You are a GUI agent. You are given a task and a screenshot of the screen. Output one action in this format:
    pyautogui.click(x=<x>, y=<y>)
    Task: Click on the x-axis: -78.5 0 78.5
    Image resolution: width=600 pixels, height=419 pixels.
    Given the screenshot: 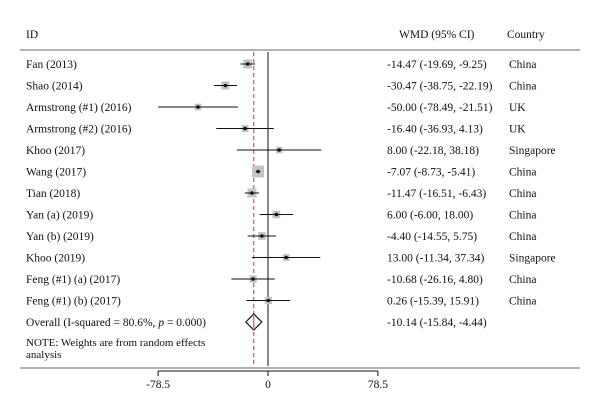 What is the action you would take?
    pyautogui.click(x=267, y=380)
    